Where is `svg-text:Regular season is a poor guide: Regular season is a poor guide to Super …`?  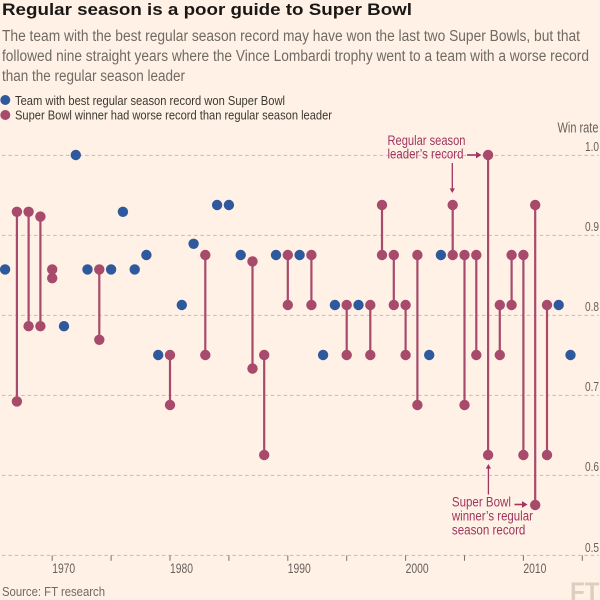 svg-text:Regular season is a poor guide: Regular season is a poor guide to Super … is located at coordinates (207, 10).